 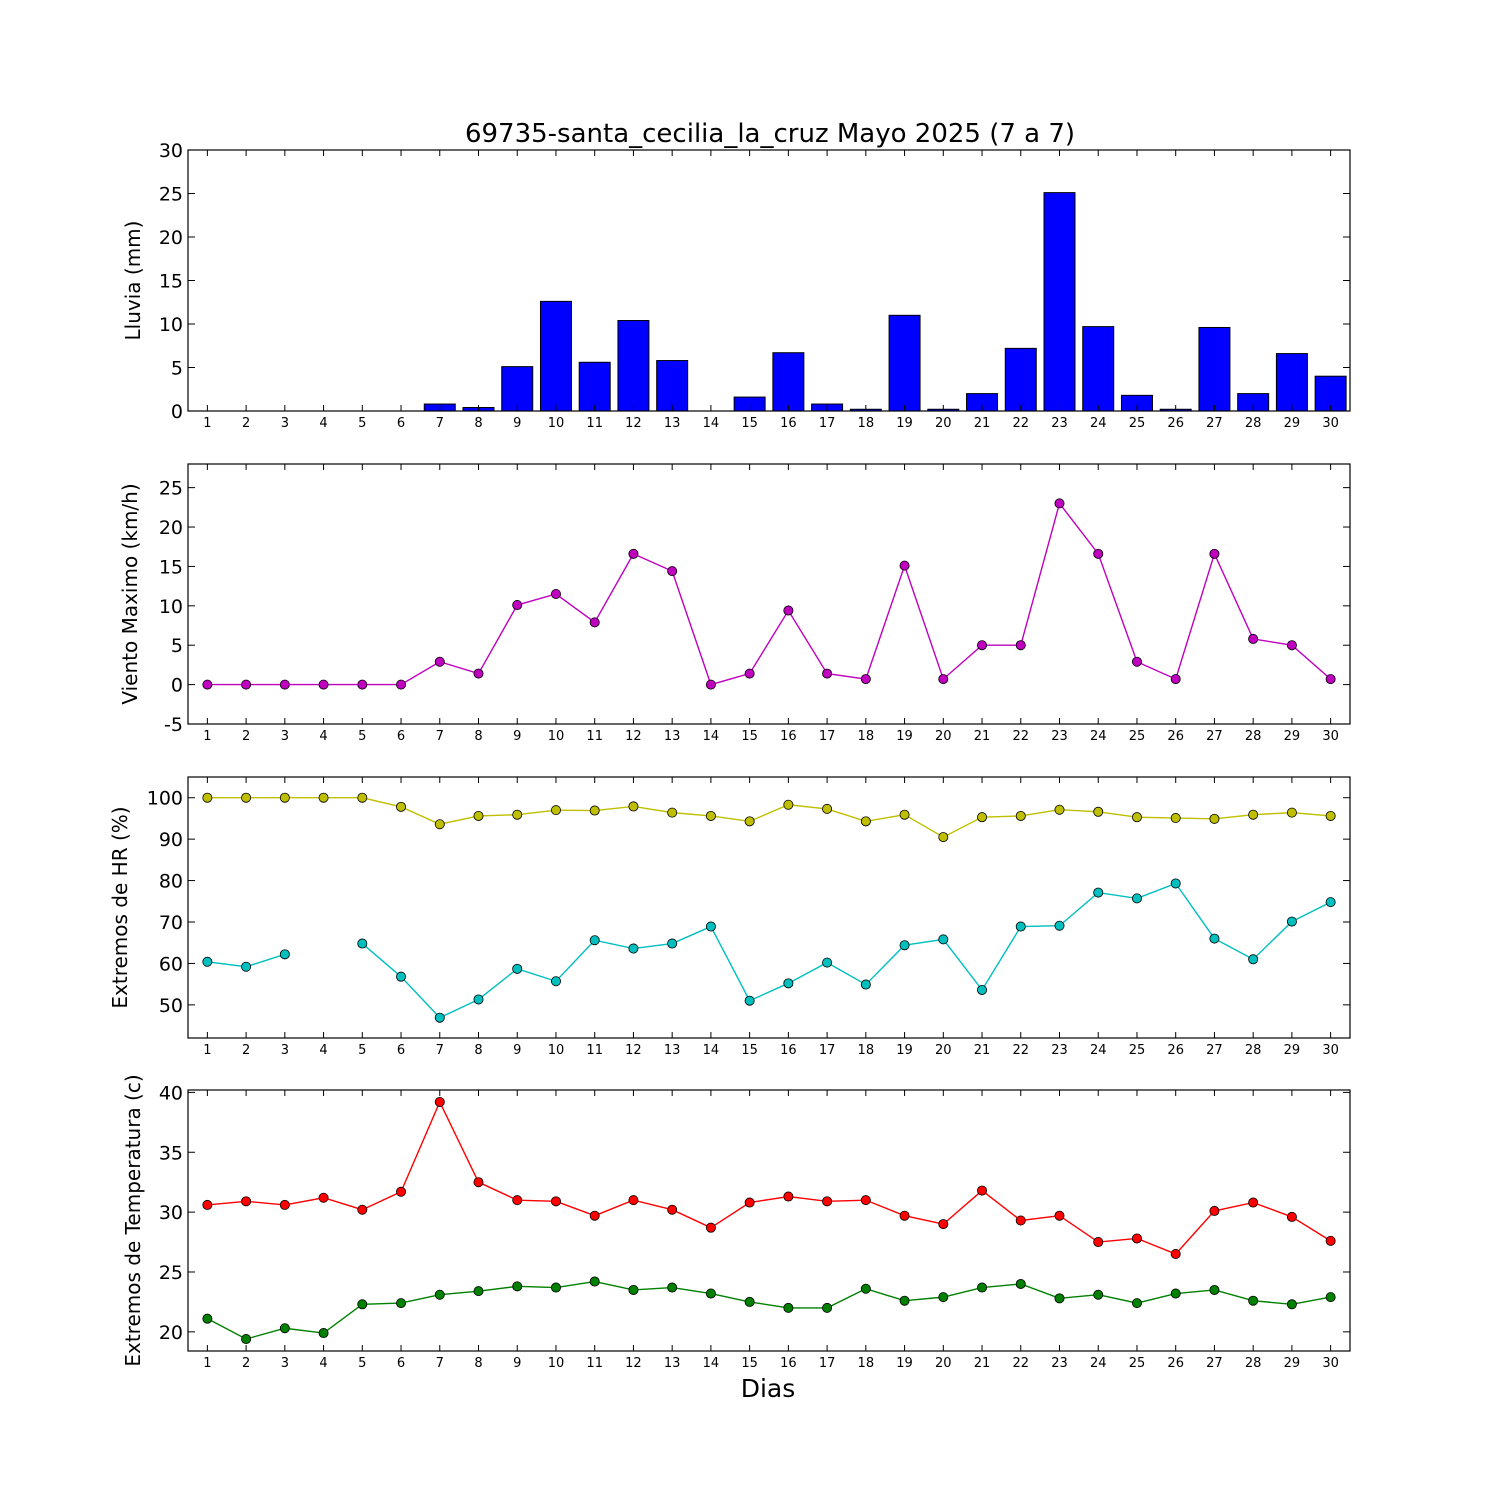 What do you see at coordinates (594, 423) in the screenshot?
I see `x-tick-label: 11` at bounding box center [594, 423].